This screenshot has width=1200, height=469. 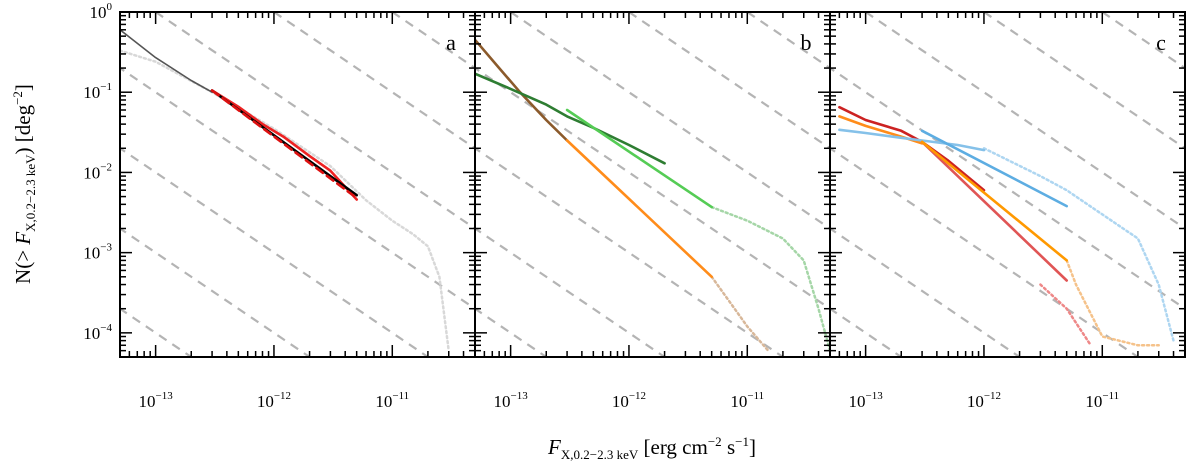 I want to click on y-tick-label: 10⁰, so click(x=101, y=11).